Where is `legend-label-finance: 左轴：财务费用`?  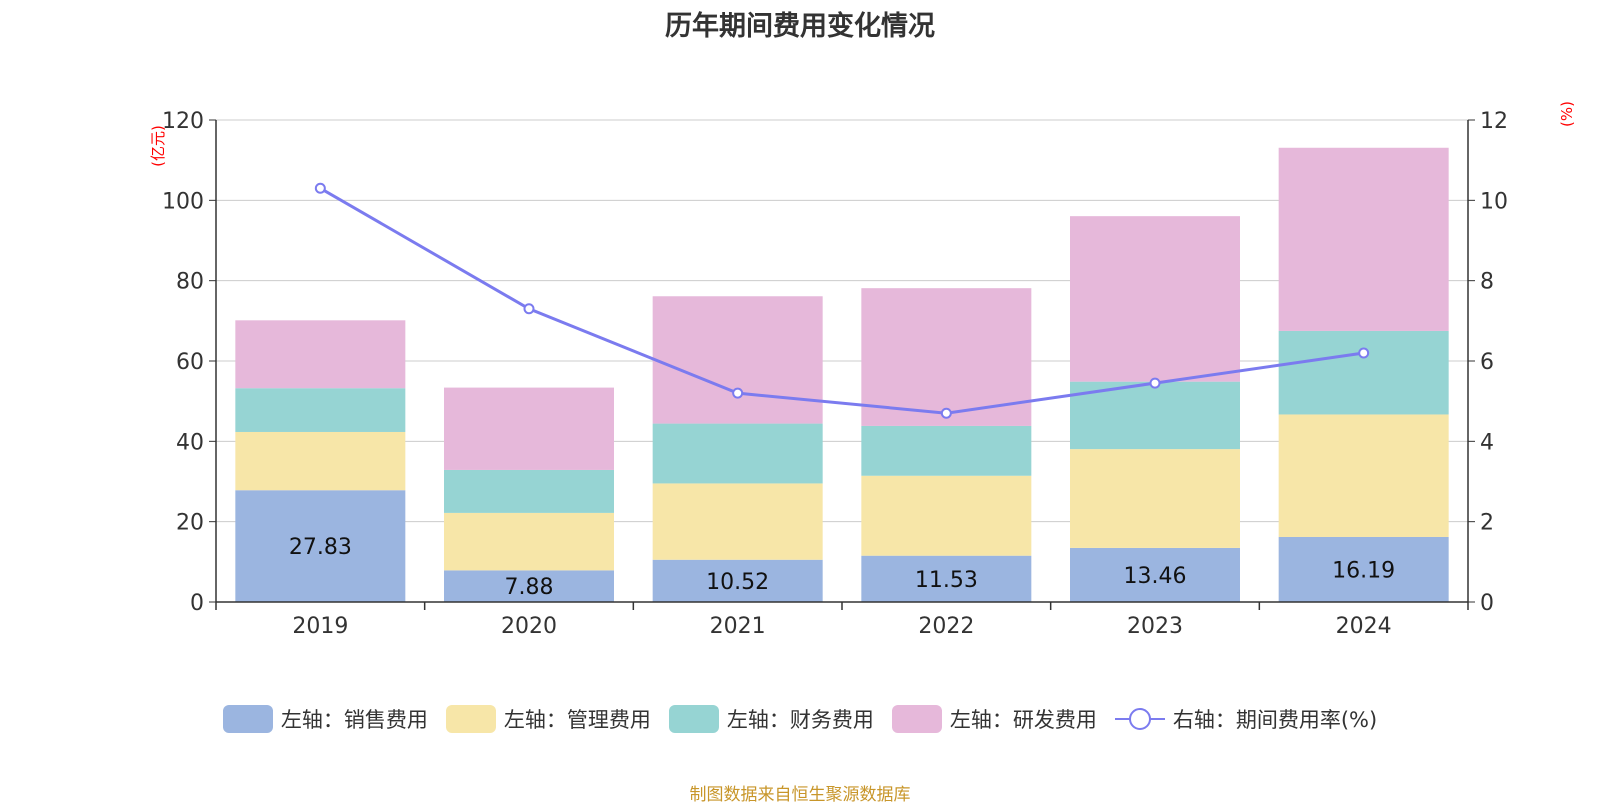 legend-label-finance: 左轴：财务费用 is located at coordinates (800, 720).